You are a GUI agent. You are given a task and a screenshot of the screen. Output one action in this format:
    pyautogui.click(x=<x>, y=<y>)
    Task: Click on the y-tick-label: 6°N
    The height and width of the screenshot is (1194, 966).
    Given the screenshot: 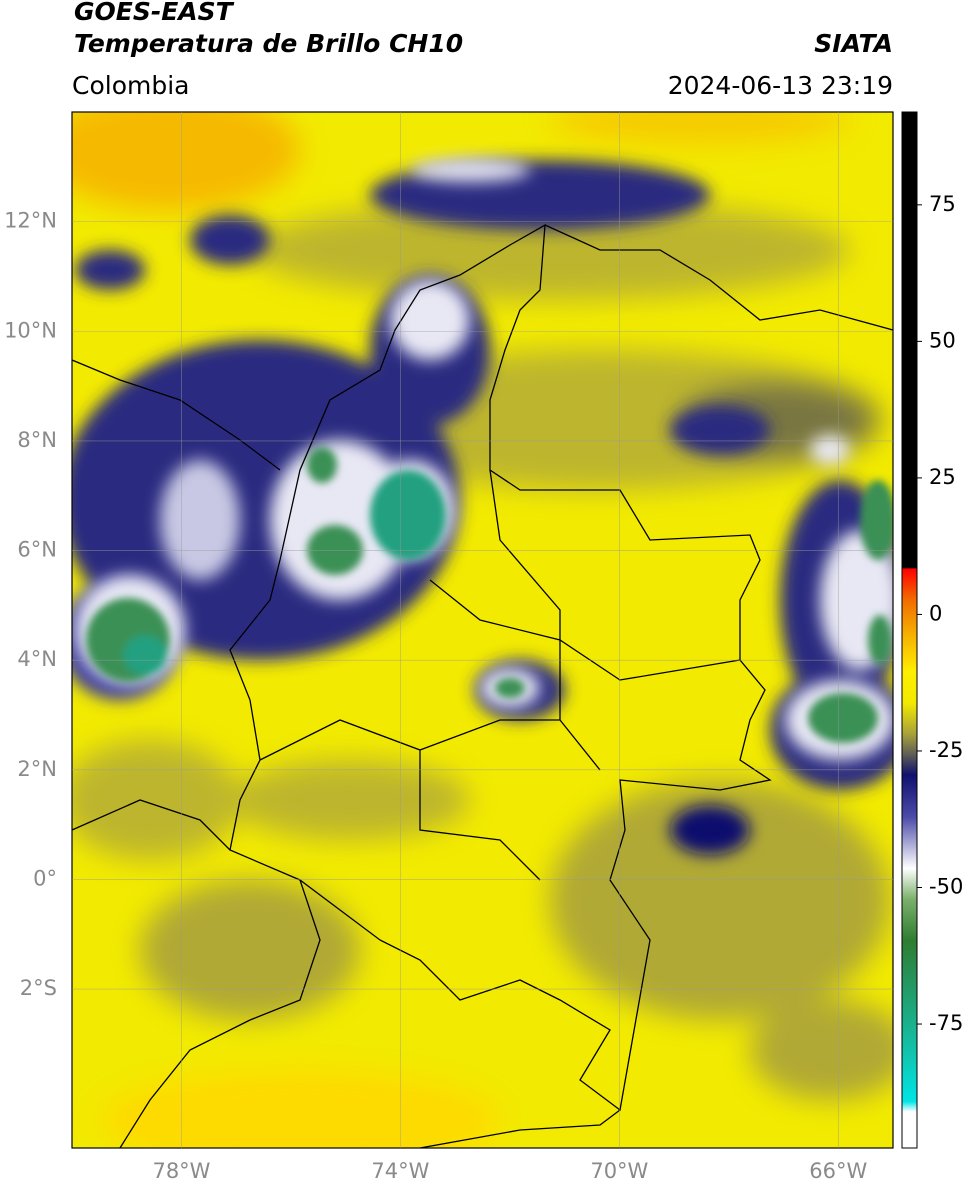 What is the action you would take?
    pyautogui.click(x=37, y=550)
    